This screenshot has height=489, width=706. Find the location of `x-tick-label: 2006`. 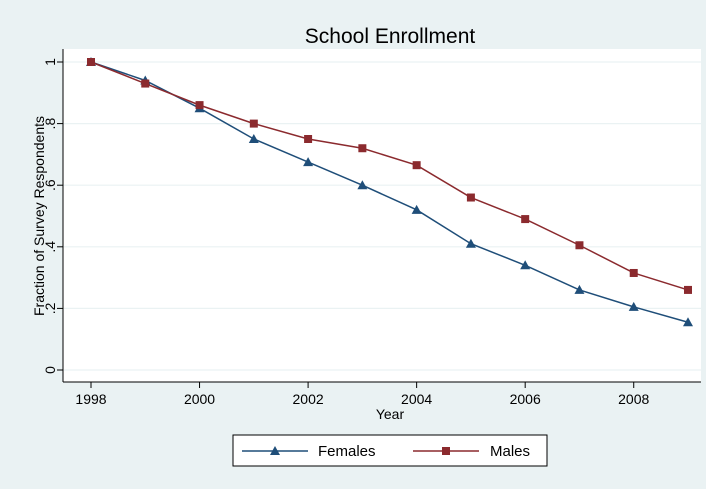

x-tick-label: 2006 is located at coordinates (525, 399).